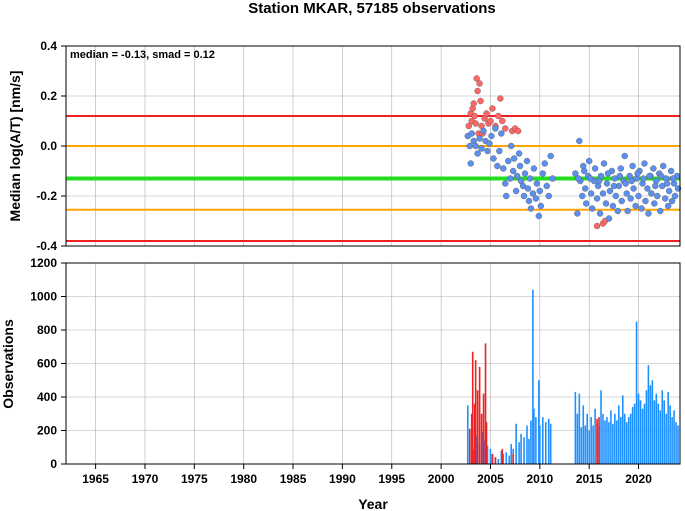 The image size is (685, 511). What do you see at coordinates (373, 503) in the screenshot?
I see `x-axis-label: Year` at bounding box center [373, 503].